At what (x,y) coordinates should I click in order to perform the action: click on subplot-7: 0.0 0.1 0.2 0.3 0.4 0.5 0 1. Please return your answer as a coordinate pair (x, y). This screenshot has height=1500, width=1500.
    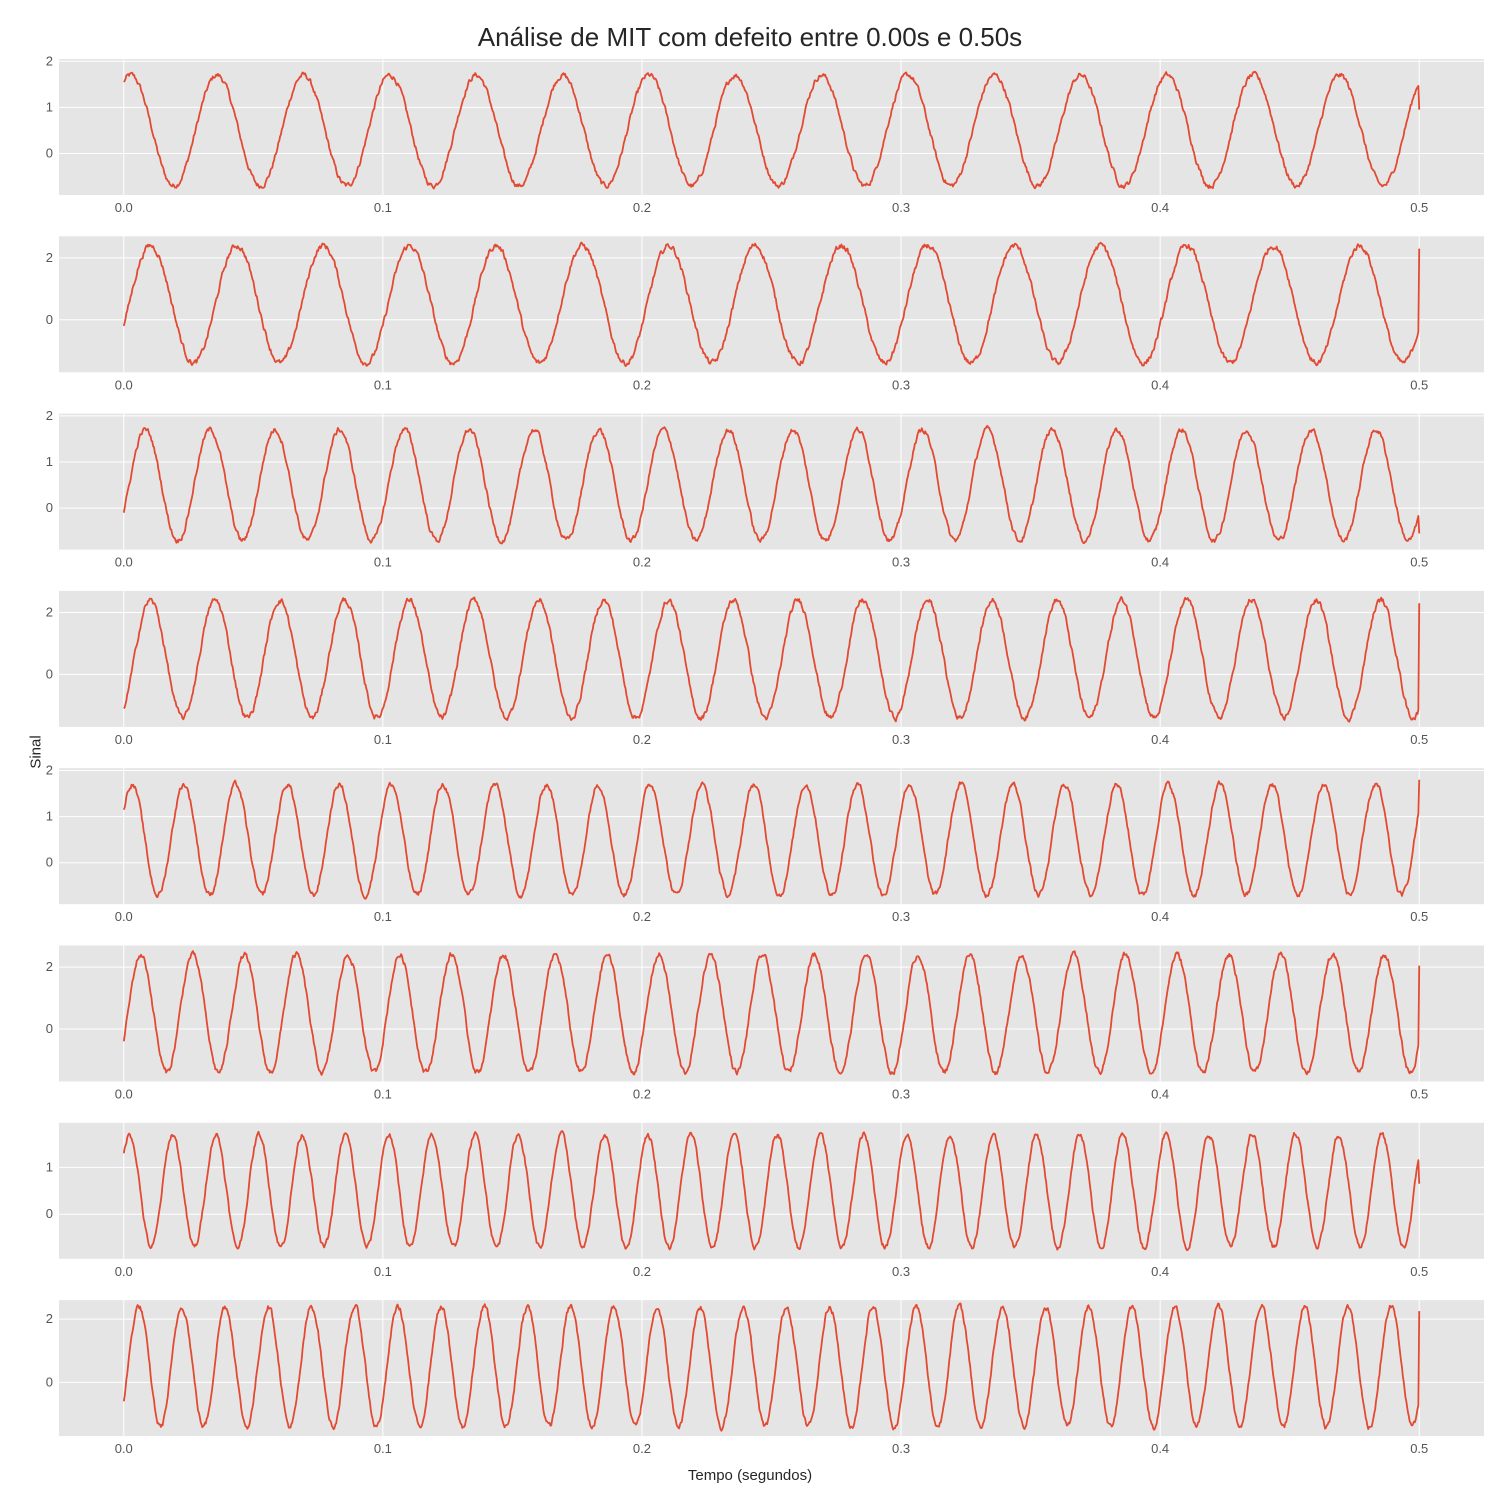
    Looking at the image, I should click on (765, 1200).